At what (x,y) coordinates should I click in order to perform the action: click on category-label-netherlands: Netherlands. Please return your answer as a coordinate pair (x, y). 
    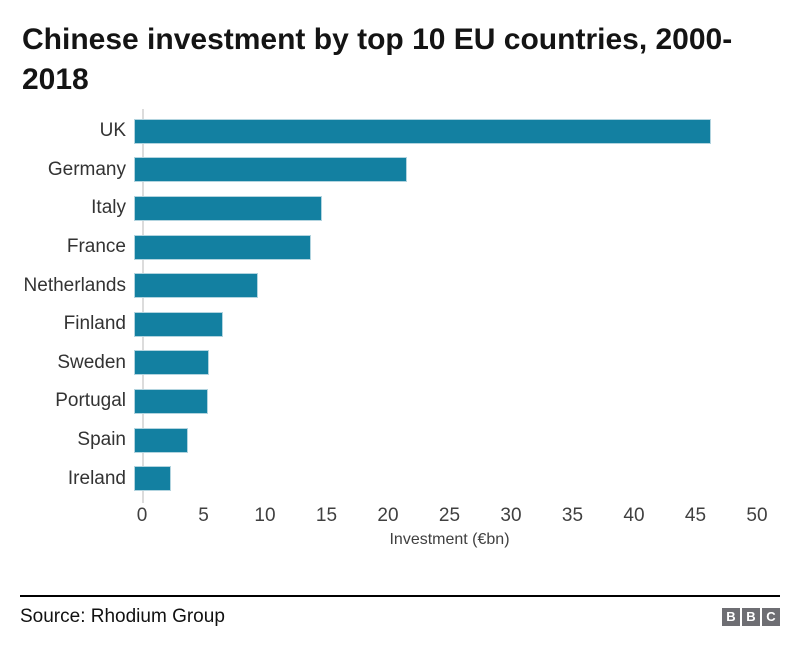
    Looking at the image, I should click on (74, 285).